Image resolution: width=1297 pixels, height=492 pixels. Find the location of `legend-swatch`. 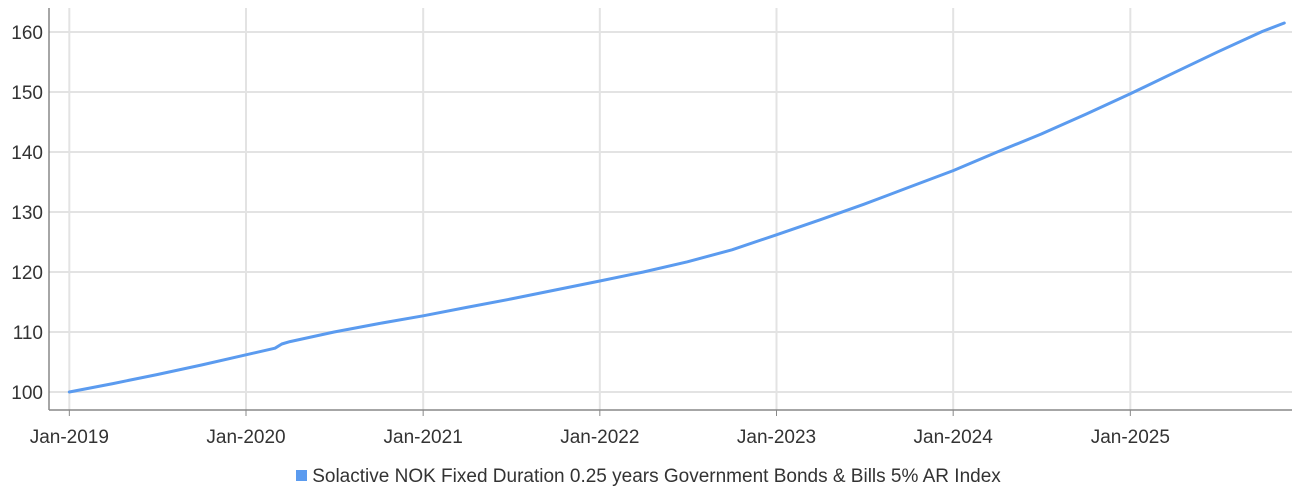

legend-swatch is located at coordinates (302, 475).